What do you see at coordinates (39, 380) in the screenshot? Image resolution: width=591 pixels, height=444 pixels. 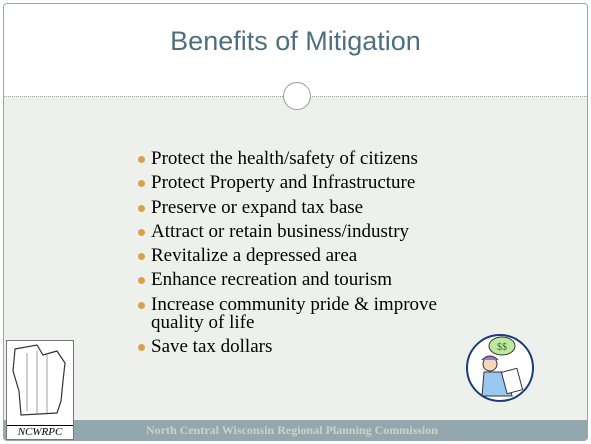 I see `logo-map` at bounding box center [39, 380].